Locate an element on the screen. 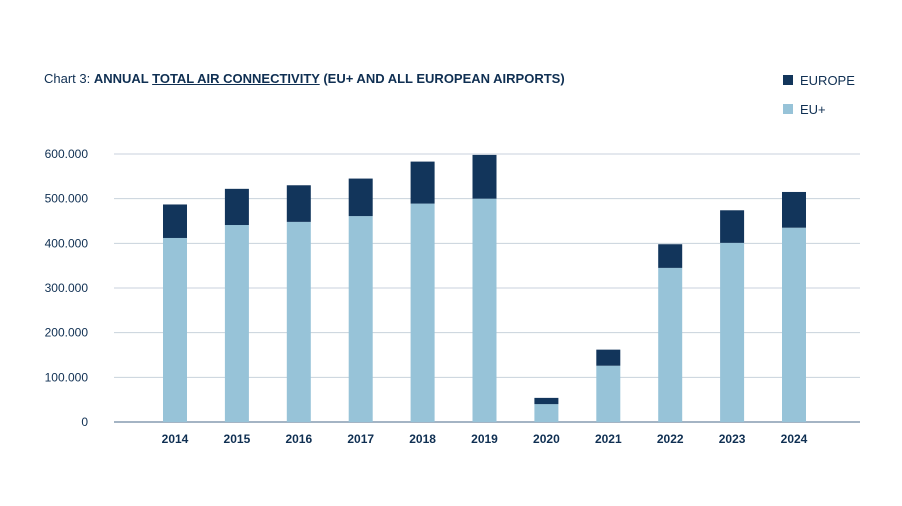 Image resolution: width=902 pixels, height=506 pixels. legend-item-eu-plus: EU+ is located at coordinates (819, 109).